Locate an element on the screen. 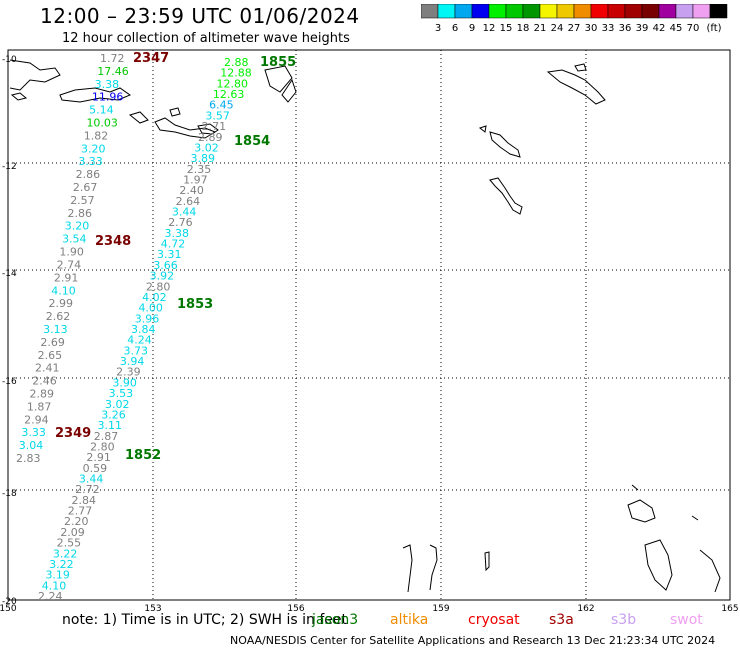 This screenshot has width=740, height=650. wave-height-label: 0.59 is located at coordinates (95, 468).